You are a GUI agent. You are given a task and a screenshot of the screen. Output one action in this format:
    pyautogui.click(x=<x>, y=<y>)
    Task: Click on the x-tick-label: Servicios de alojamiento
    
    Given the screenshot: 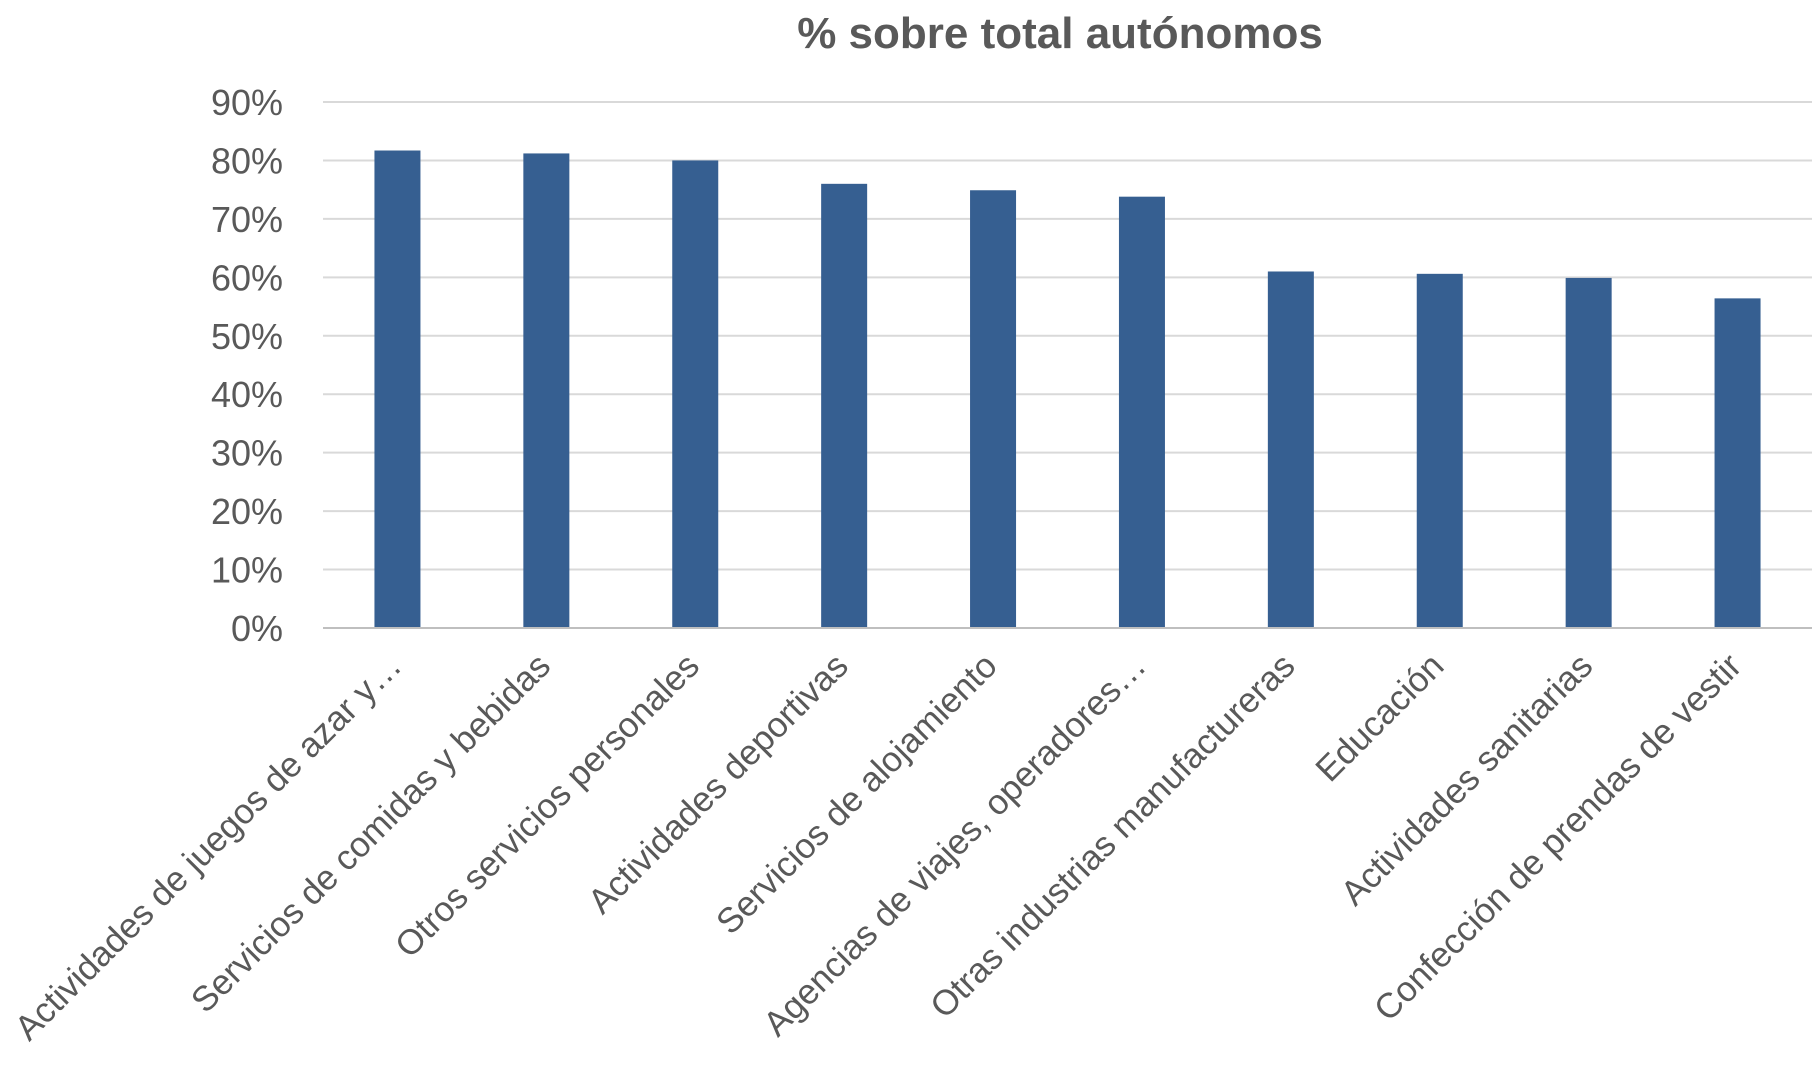 What is the action you would take?
    pyautogui.click(x=857, y=794)
    